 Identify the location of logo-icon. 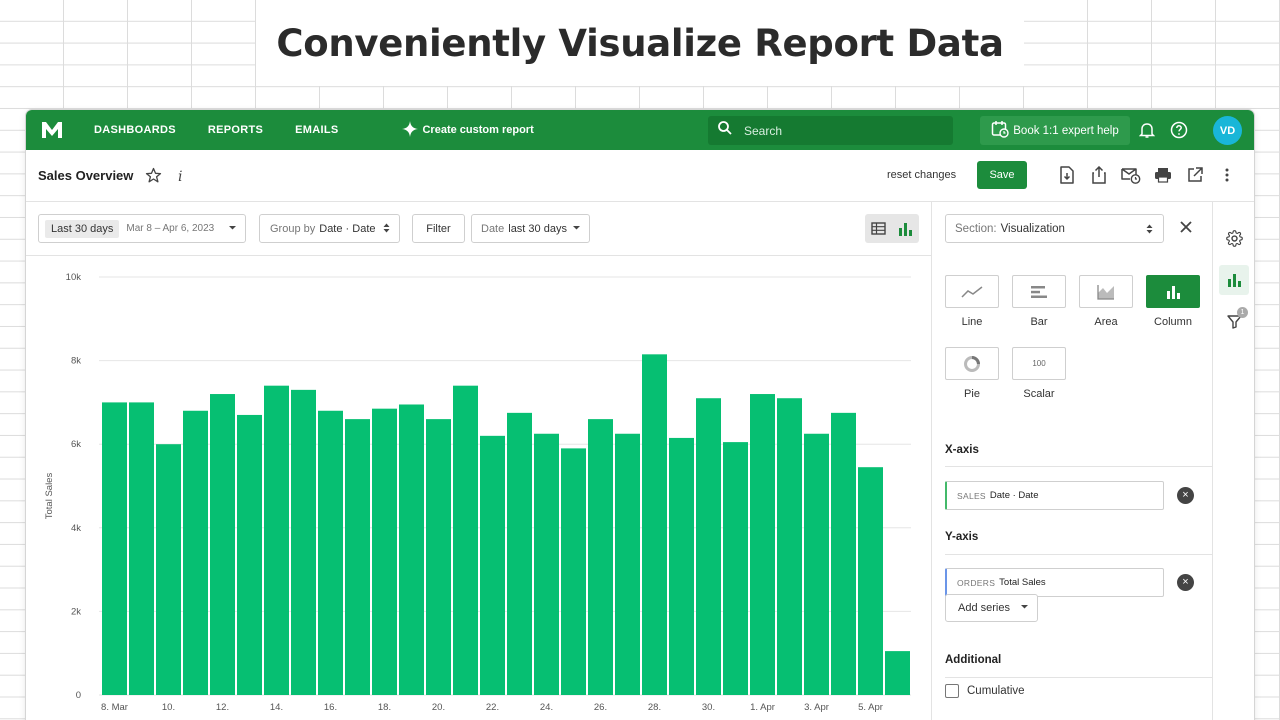
(52, 130).